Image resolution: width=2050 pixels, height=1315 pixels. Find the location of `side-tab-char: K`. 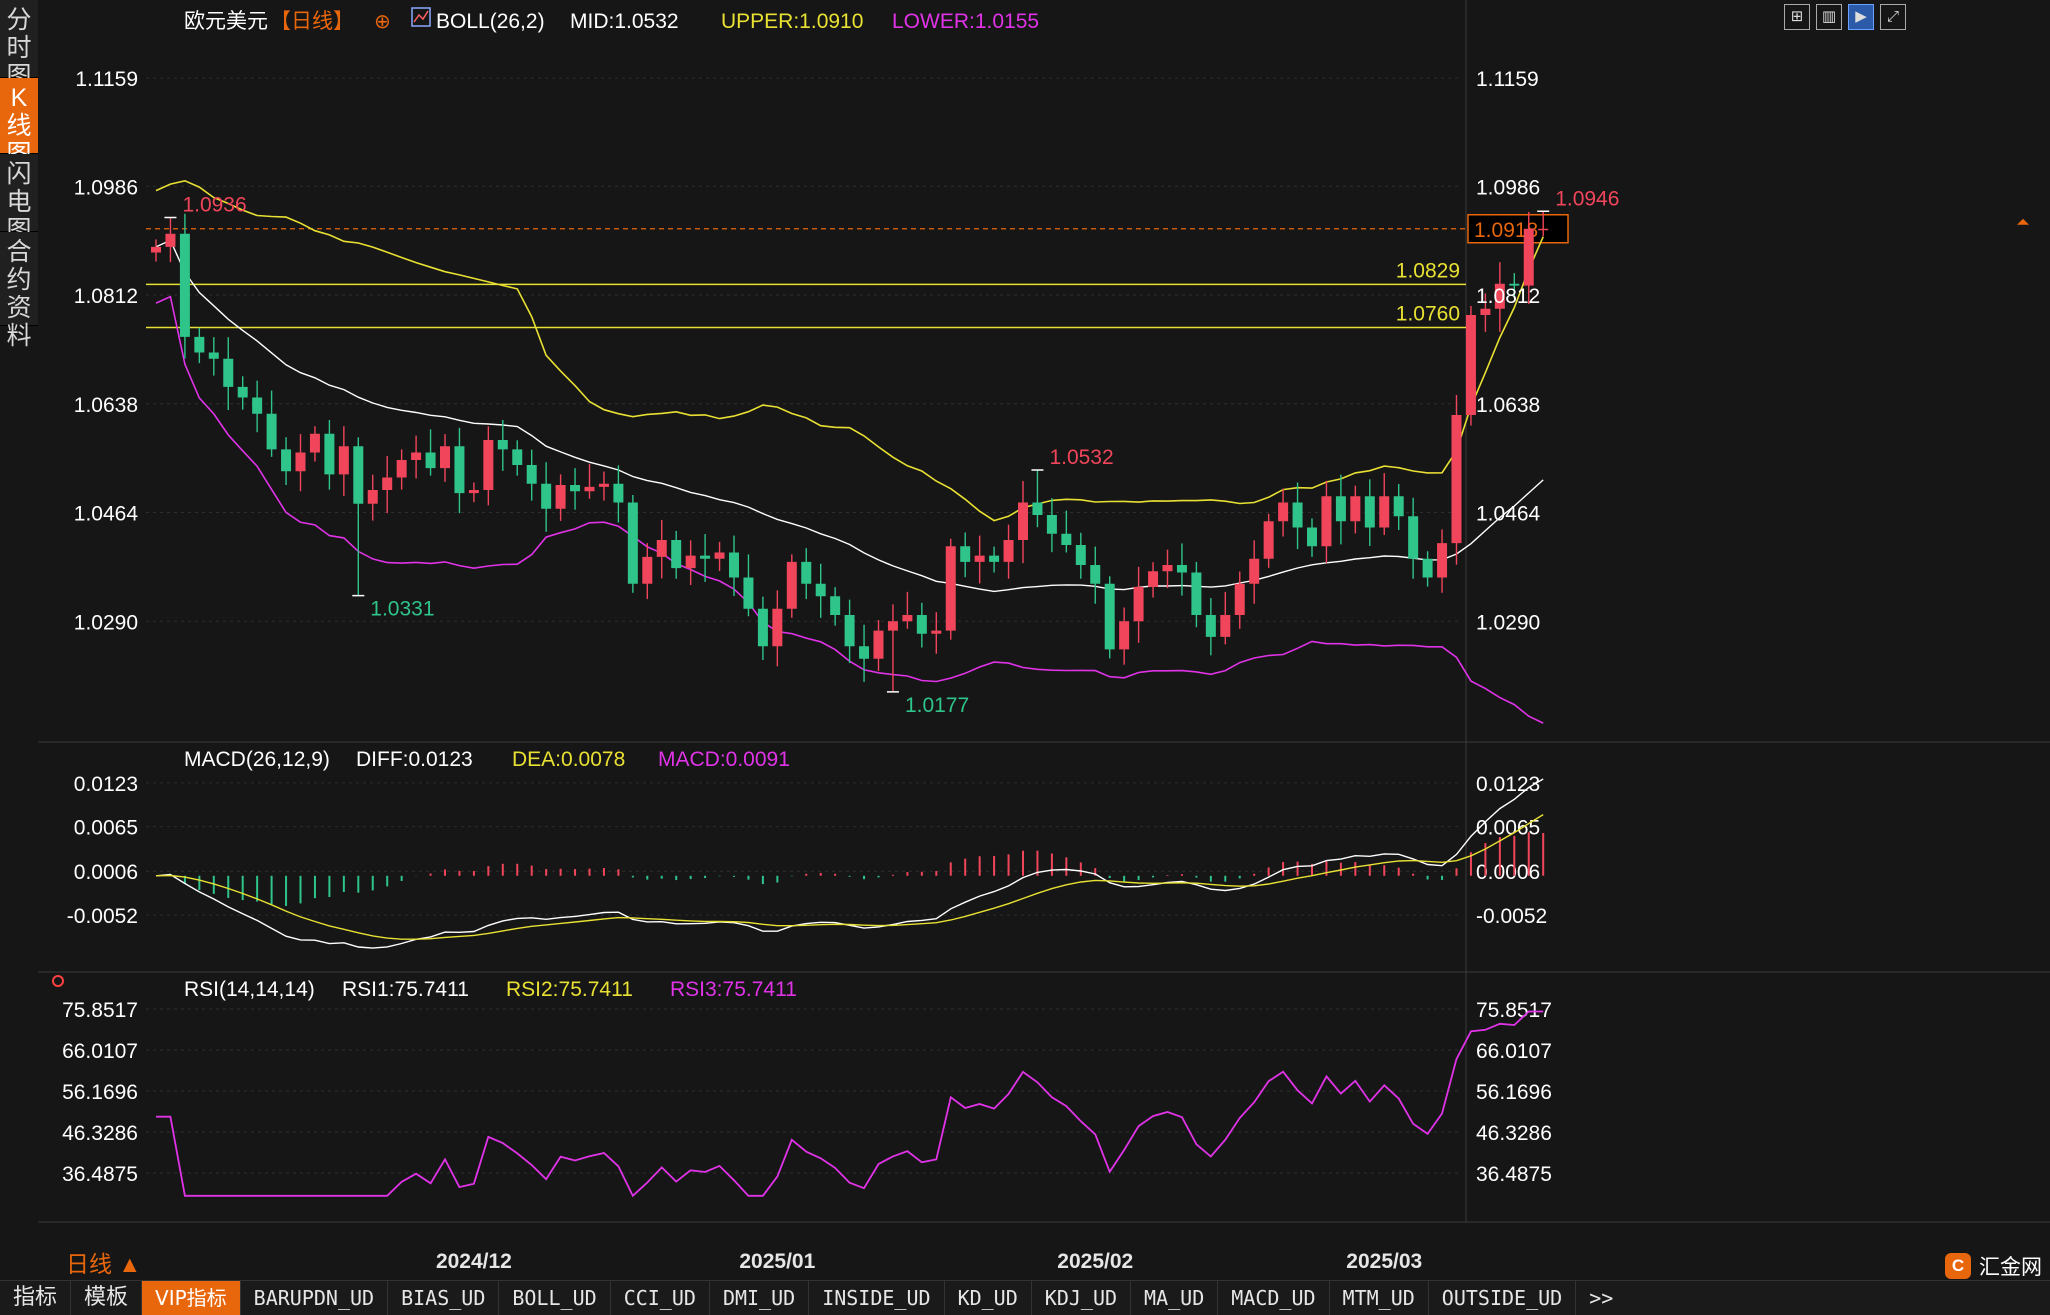

side-tab-char: K is located at coordinates (19, 98).